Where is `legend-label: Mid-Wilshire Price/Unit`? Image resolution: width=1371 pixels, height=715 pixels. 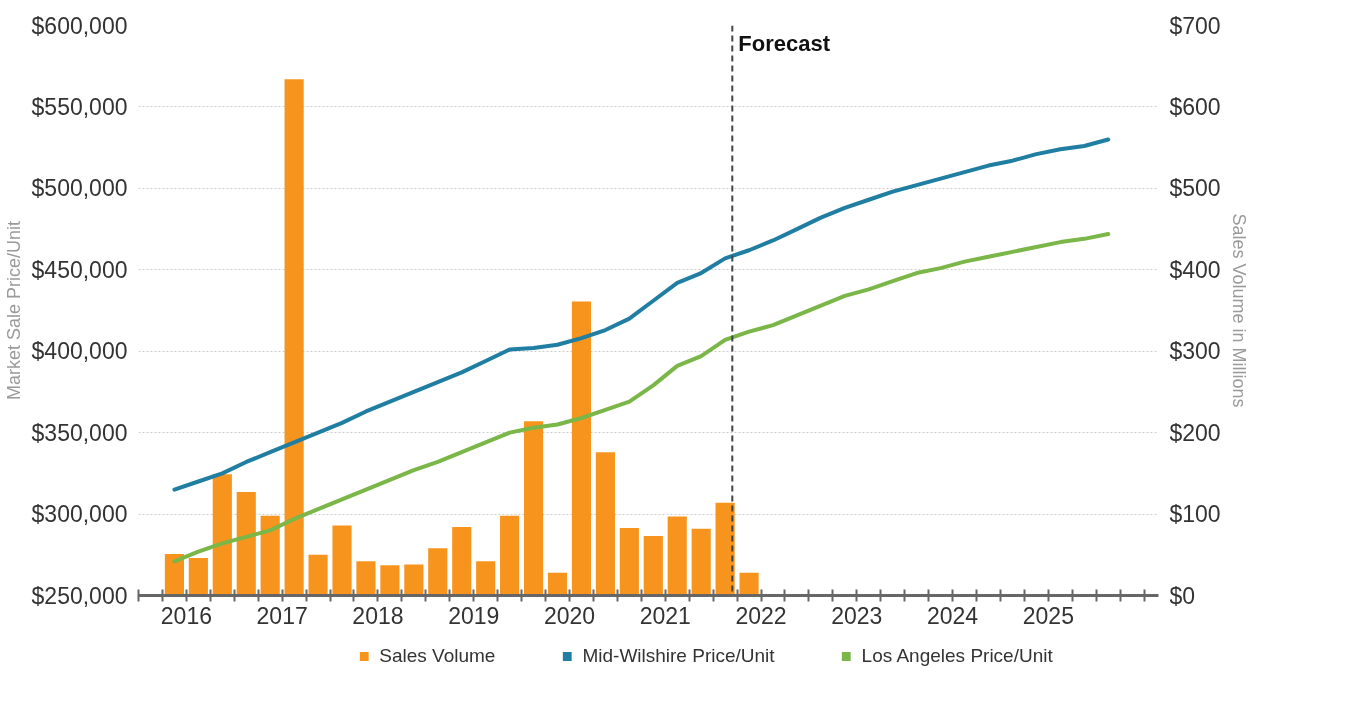
legend-label: Mid-Wilshire Price/Unit is located at coordinates (678, 656).